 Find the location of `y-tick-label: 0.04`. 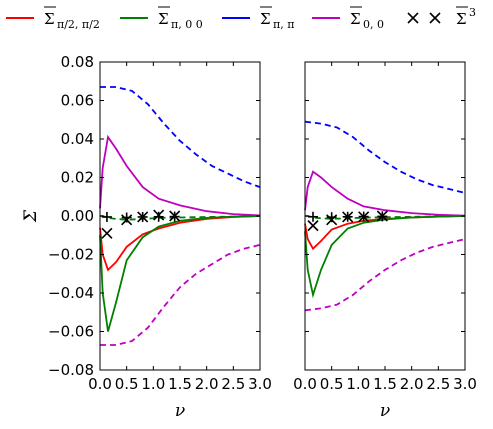

y-tick-label: 0.04 is located at coordinates (77, 139).